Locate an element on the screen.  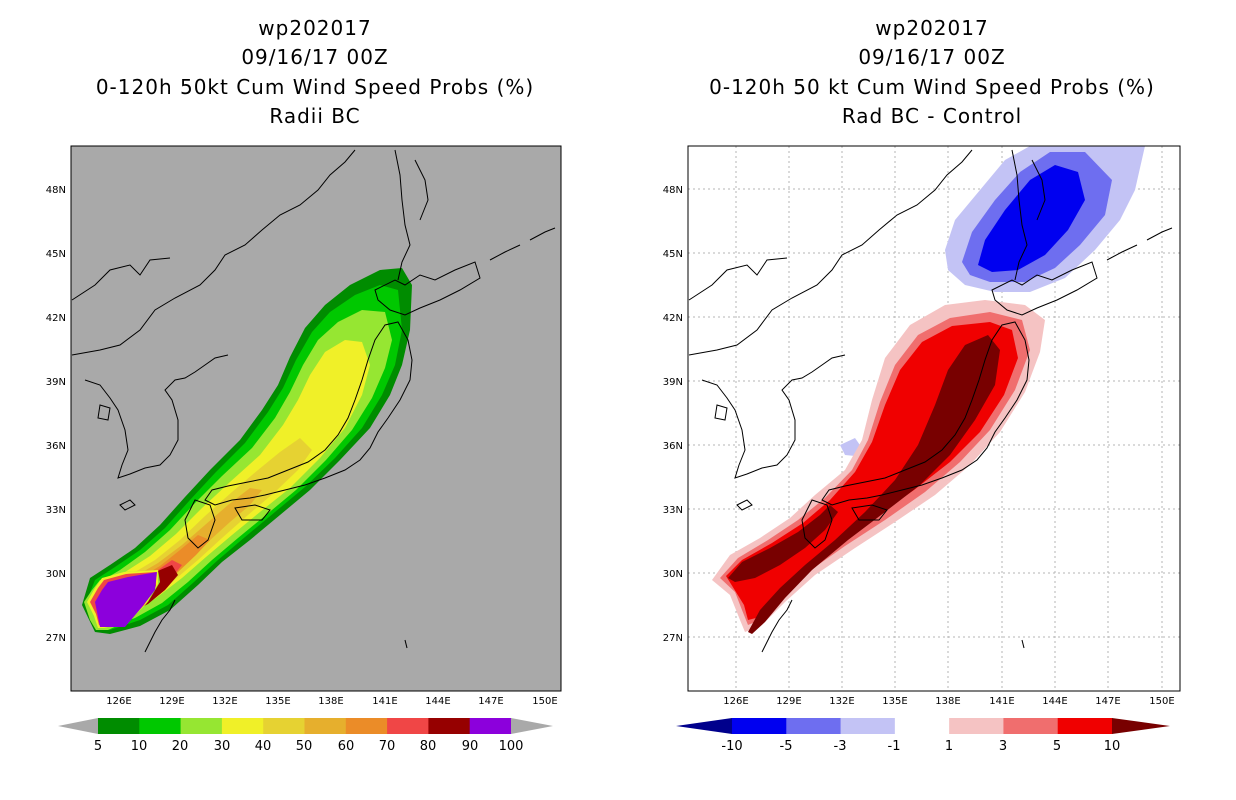
right-lon-147e: 147E is located at coordinates (1107, 701).